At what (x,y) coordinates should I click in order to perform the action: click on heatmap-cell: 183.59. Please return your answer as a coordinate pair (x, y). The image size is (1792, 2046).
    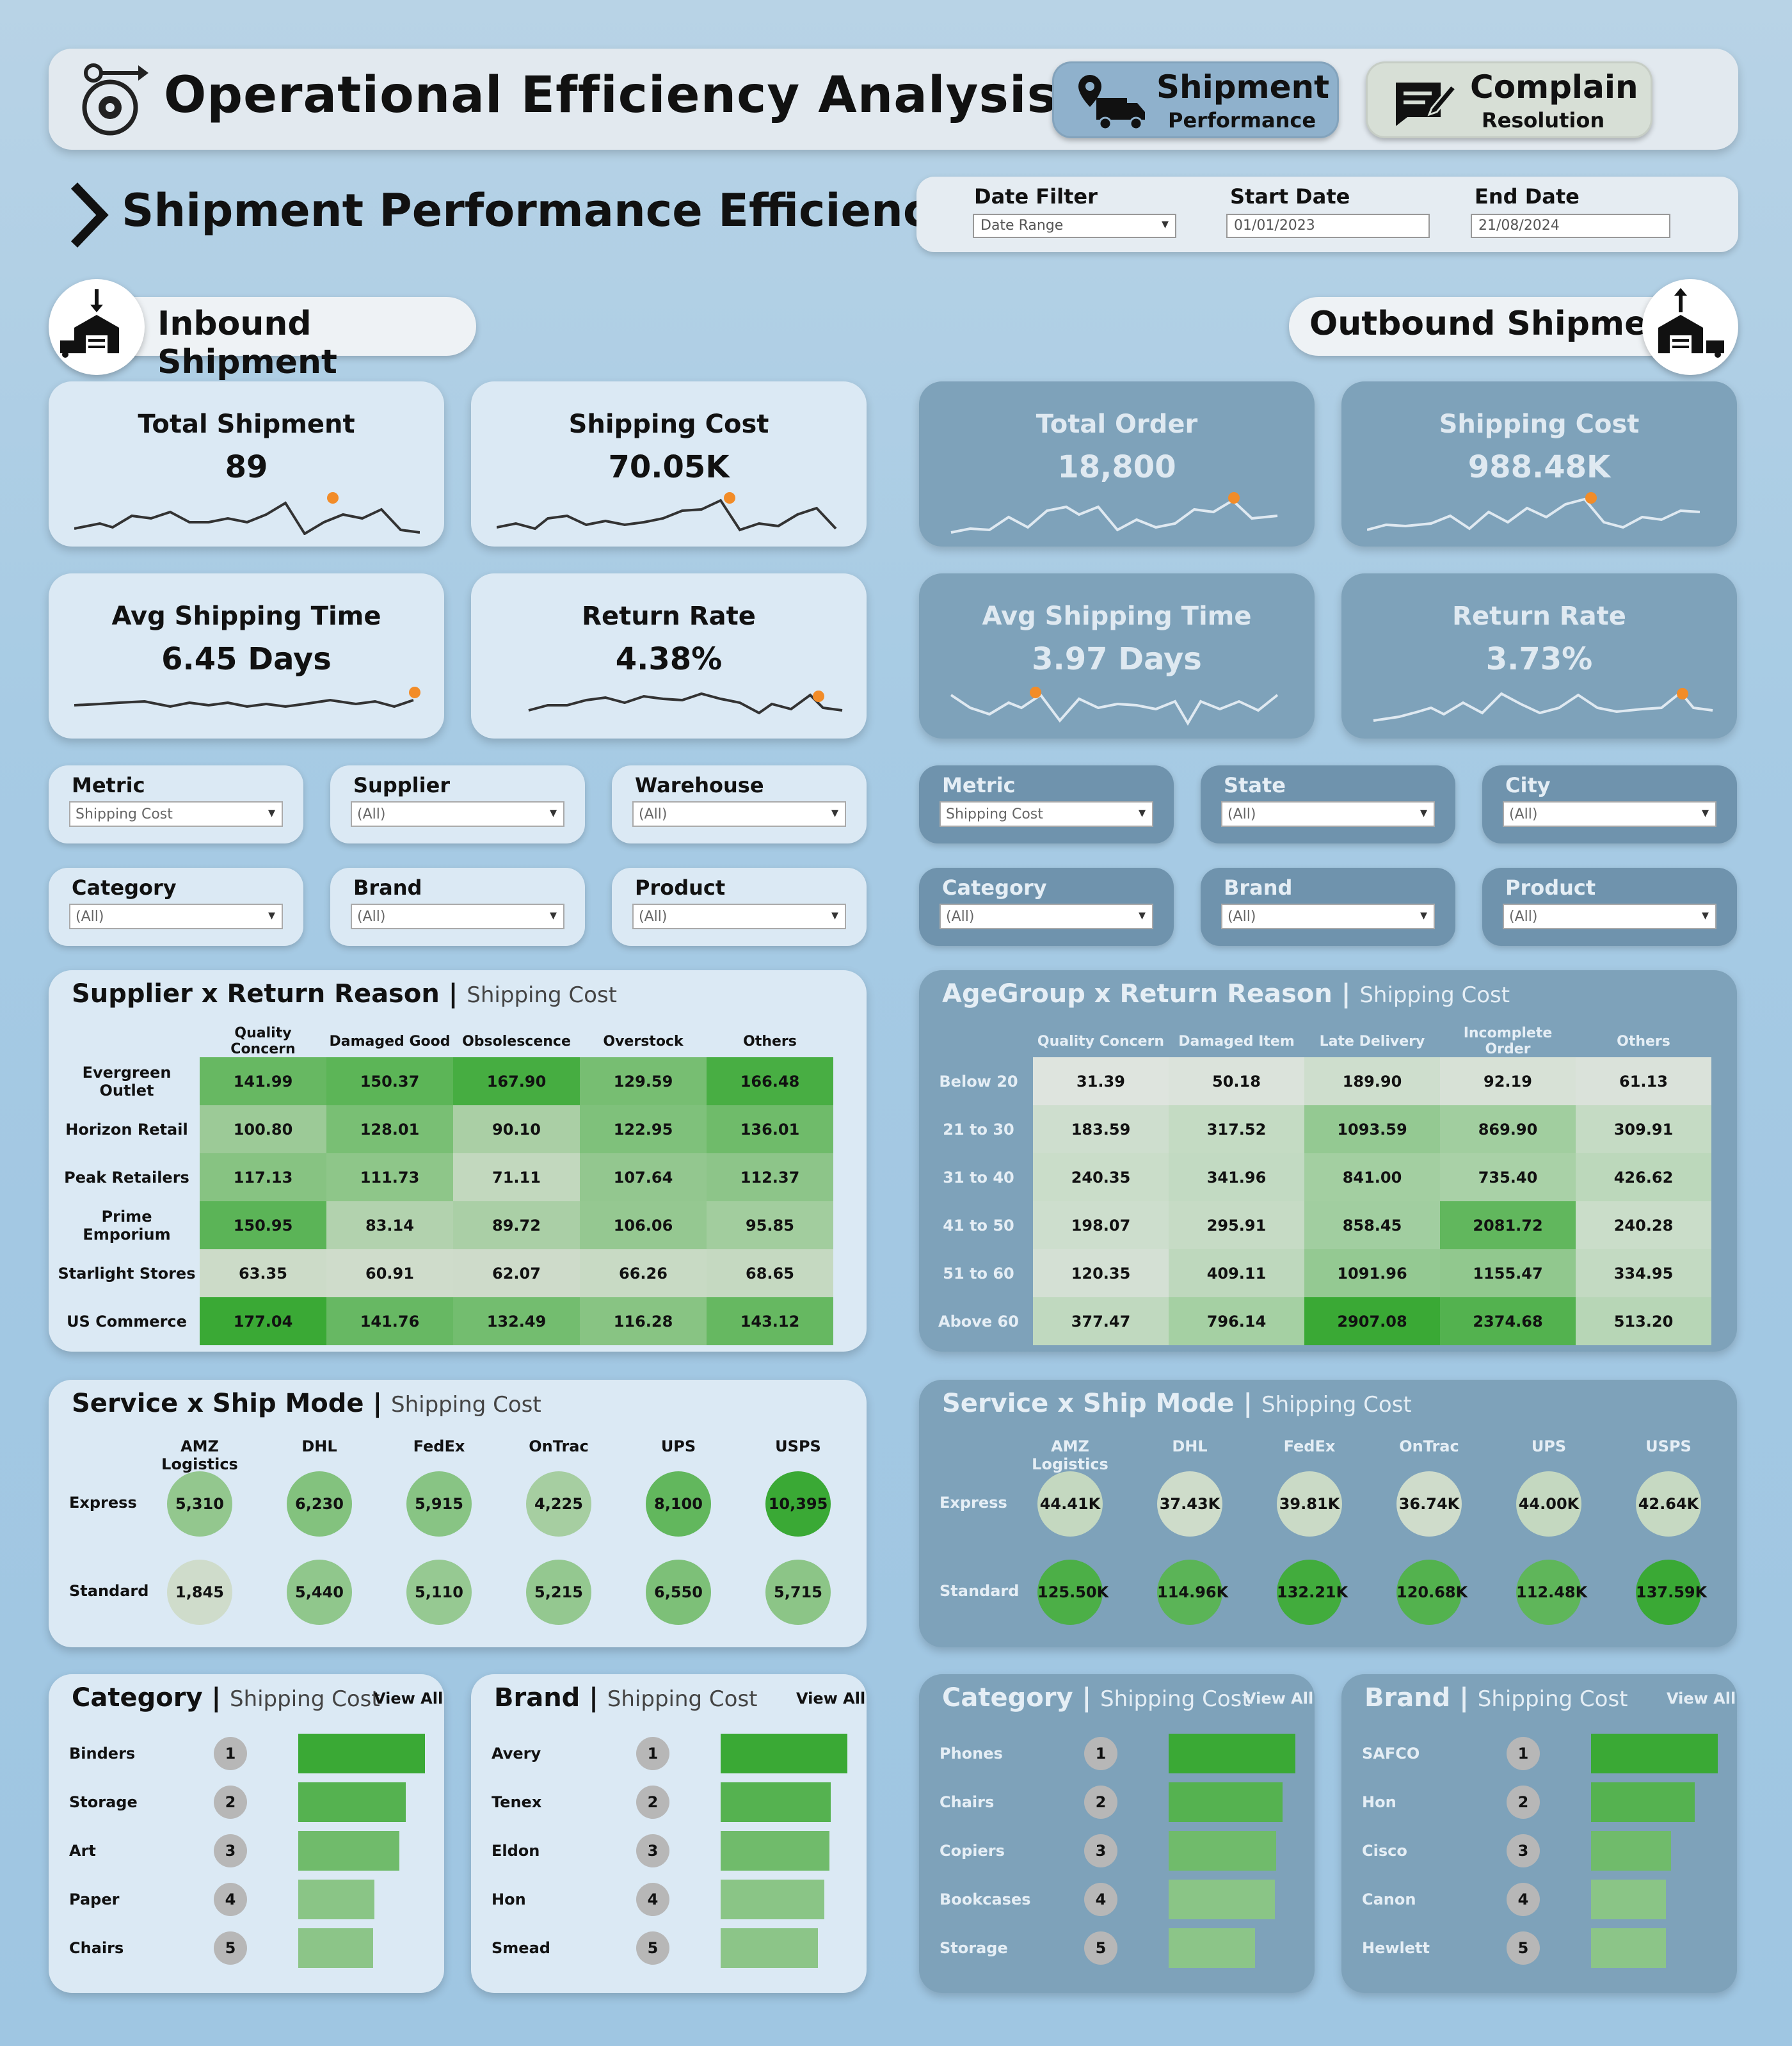
    Looking at the image, I should click on (1101, 1129).